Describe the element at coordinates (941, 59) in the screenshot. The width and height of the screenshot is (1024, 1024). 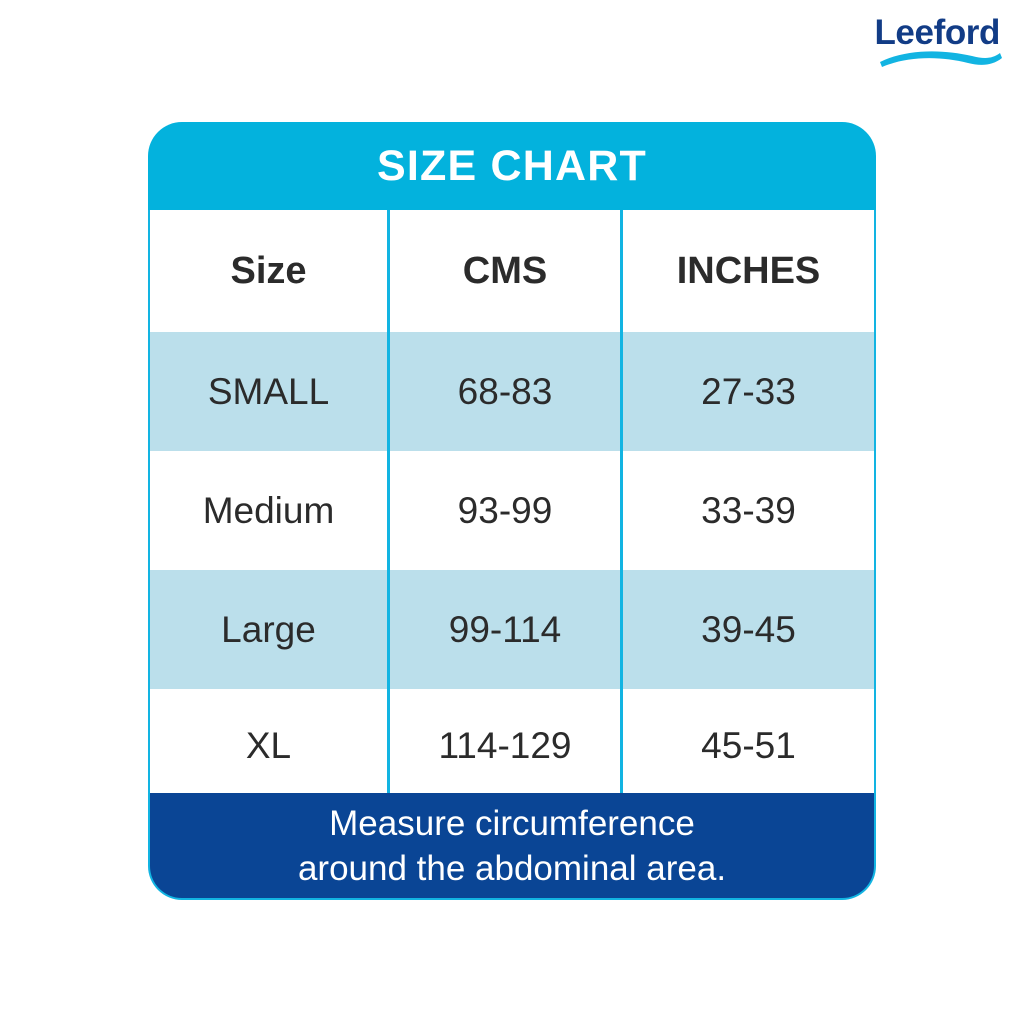
I see `brand-swoosh-icon` at that location.